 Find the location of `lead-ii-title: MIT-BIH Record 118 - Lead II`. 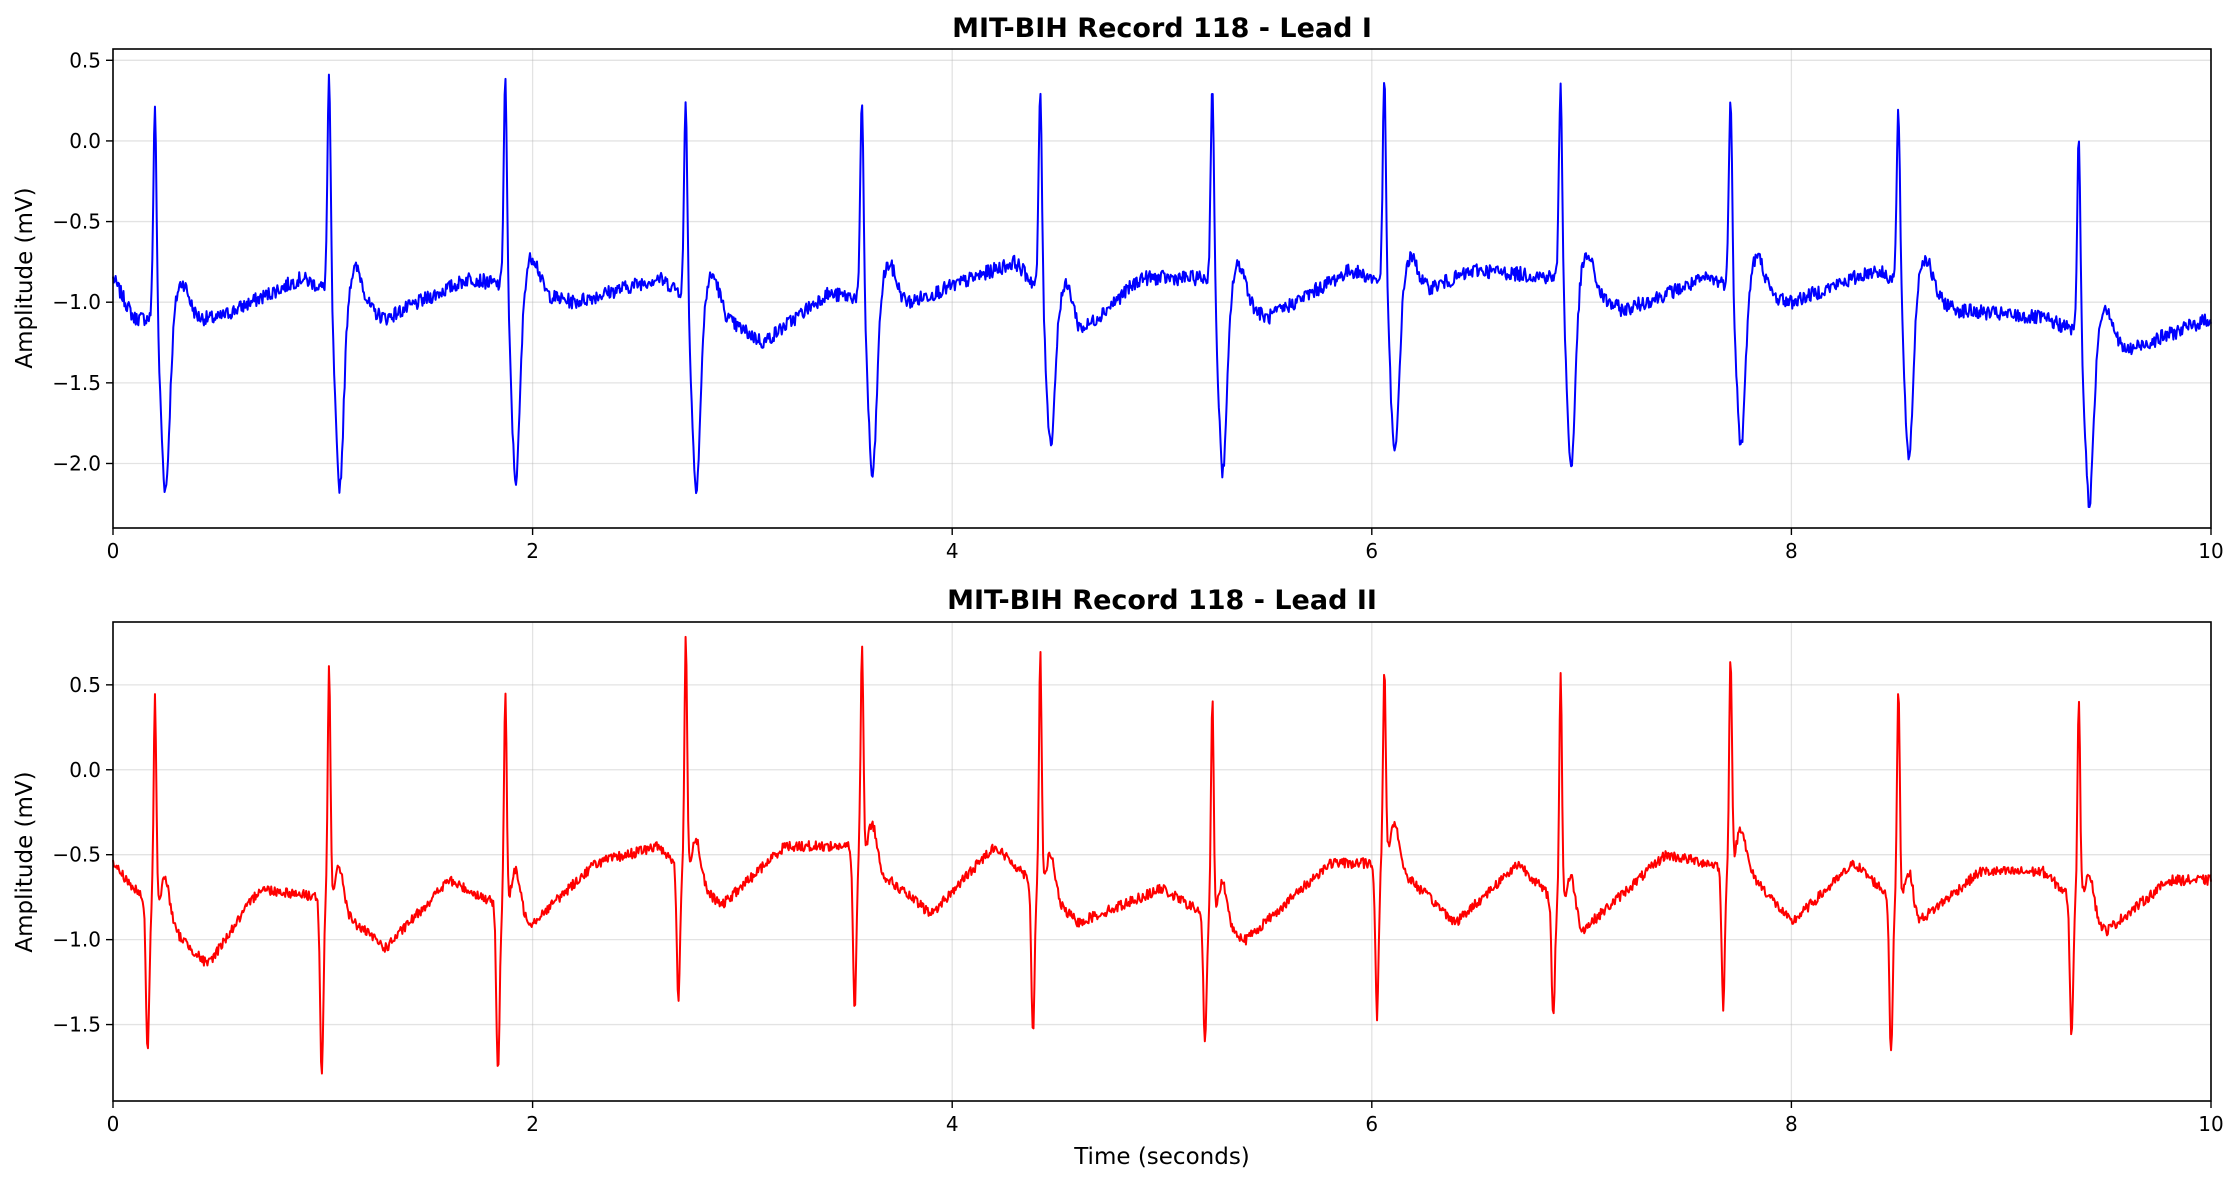

lead-ii-title: MIT-BIH Record 118 - Lead II is located at coordinates (1162, 600).